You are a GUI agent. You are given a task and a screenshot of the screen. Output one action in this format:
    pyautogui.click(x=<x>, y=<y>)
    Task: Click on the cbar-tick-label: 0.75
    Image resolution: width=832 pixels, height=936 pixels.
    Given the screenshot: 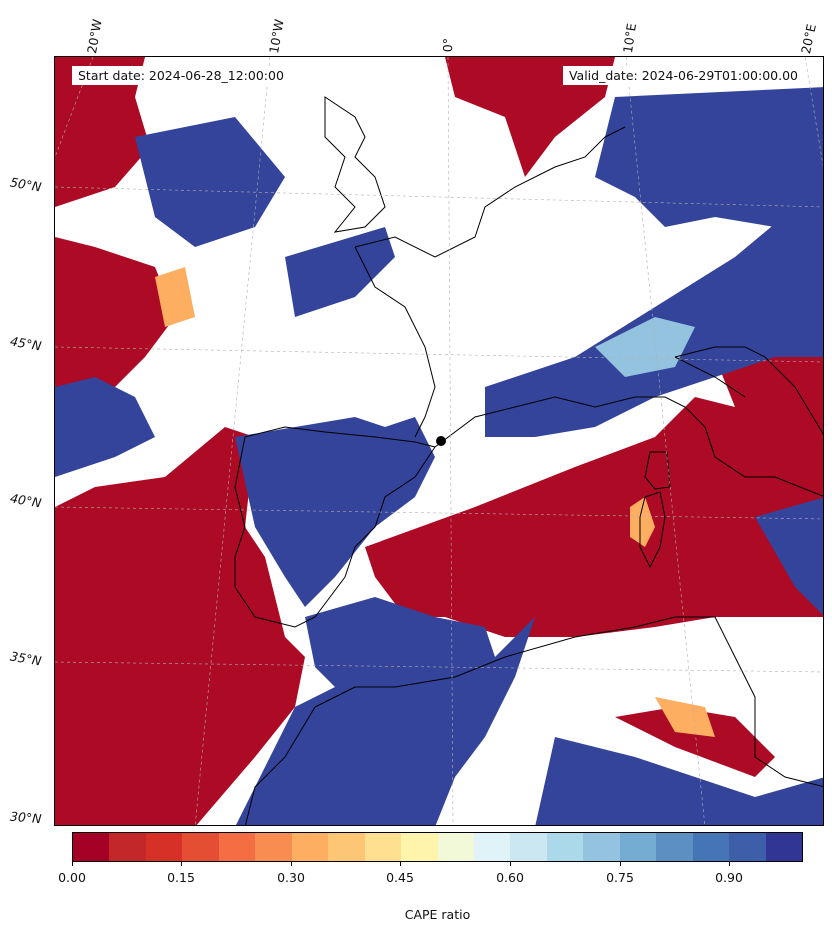 What is the action you would take?
    pyautogui.click(x=620, y=877)
    